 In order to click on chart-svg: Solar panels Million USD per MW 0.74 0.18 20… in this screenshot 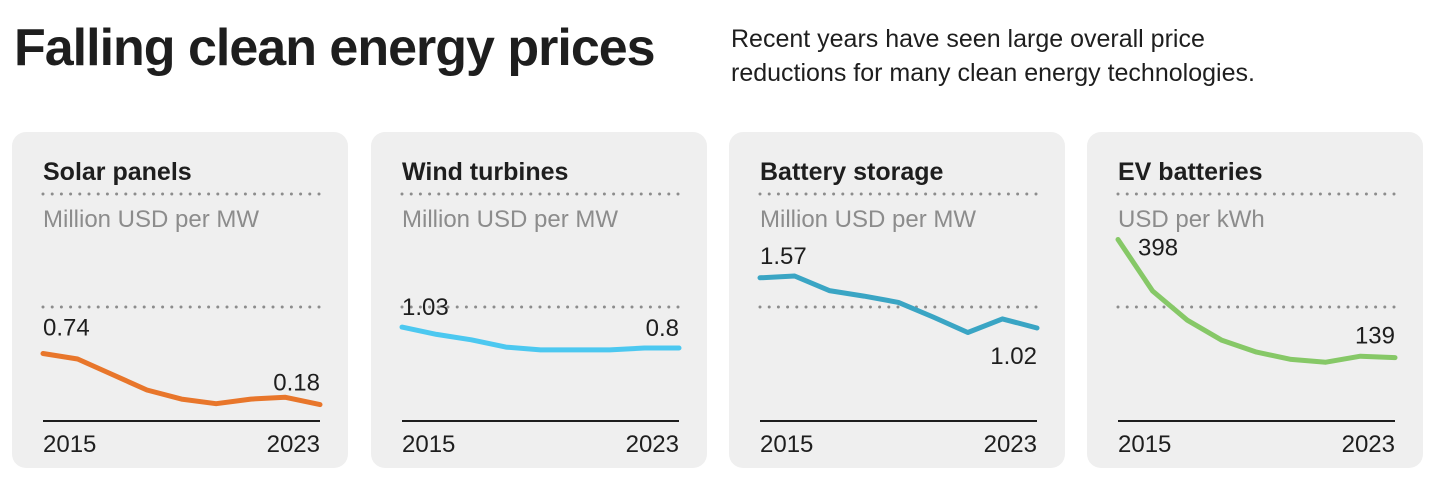, I will do `click(181, 308)`.